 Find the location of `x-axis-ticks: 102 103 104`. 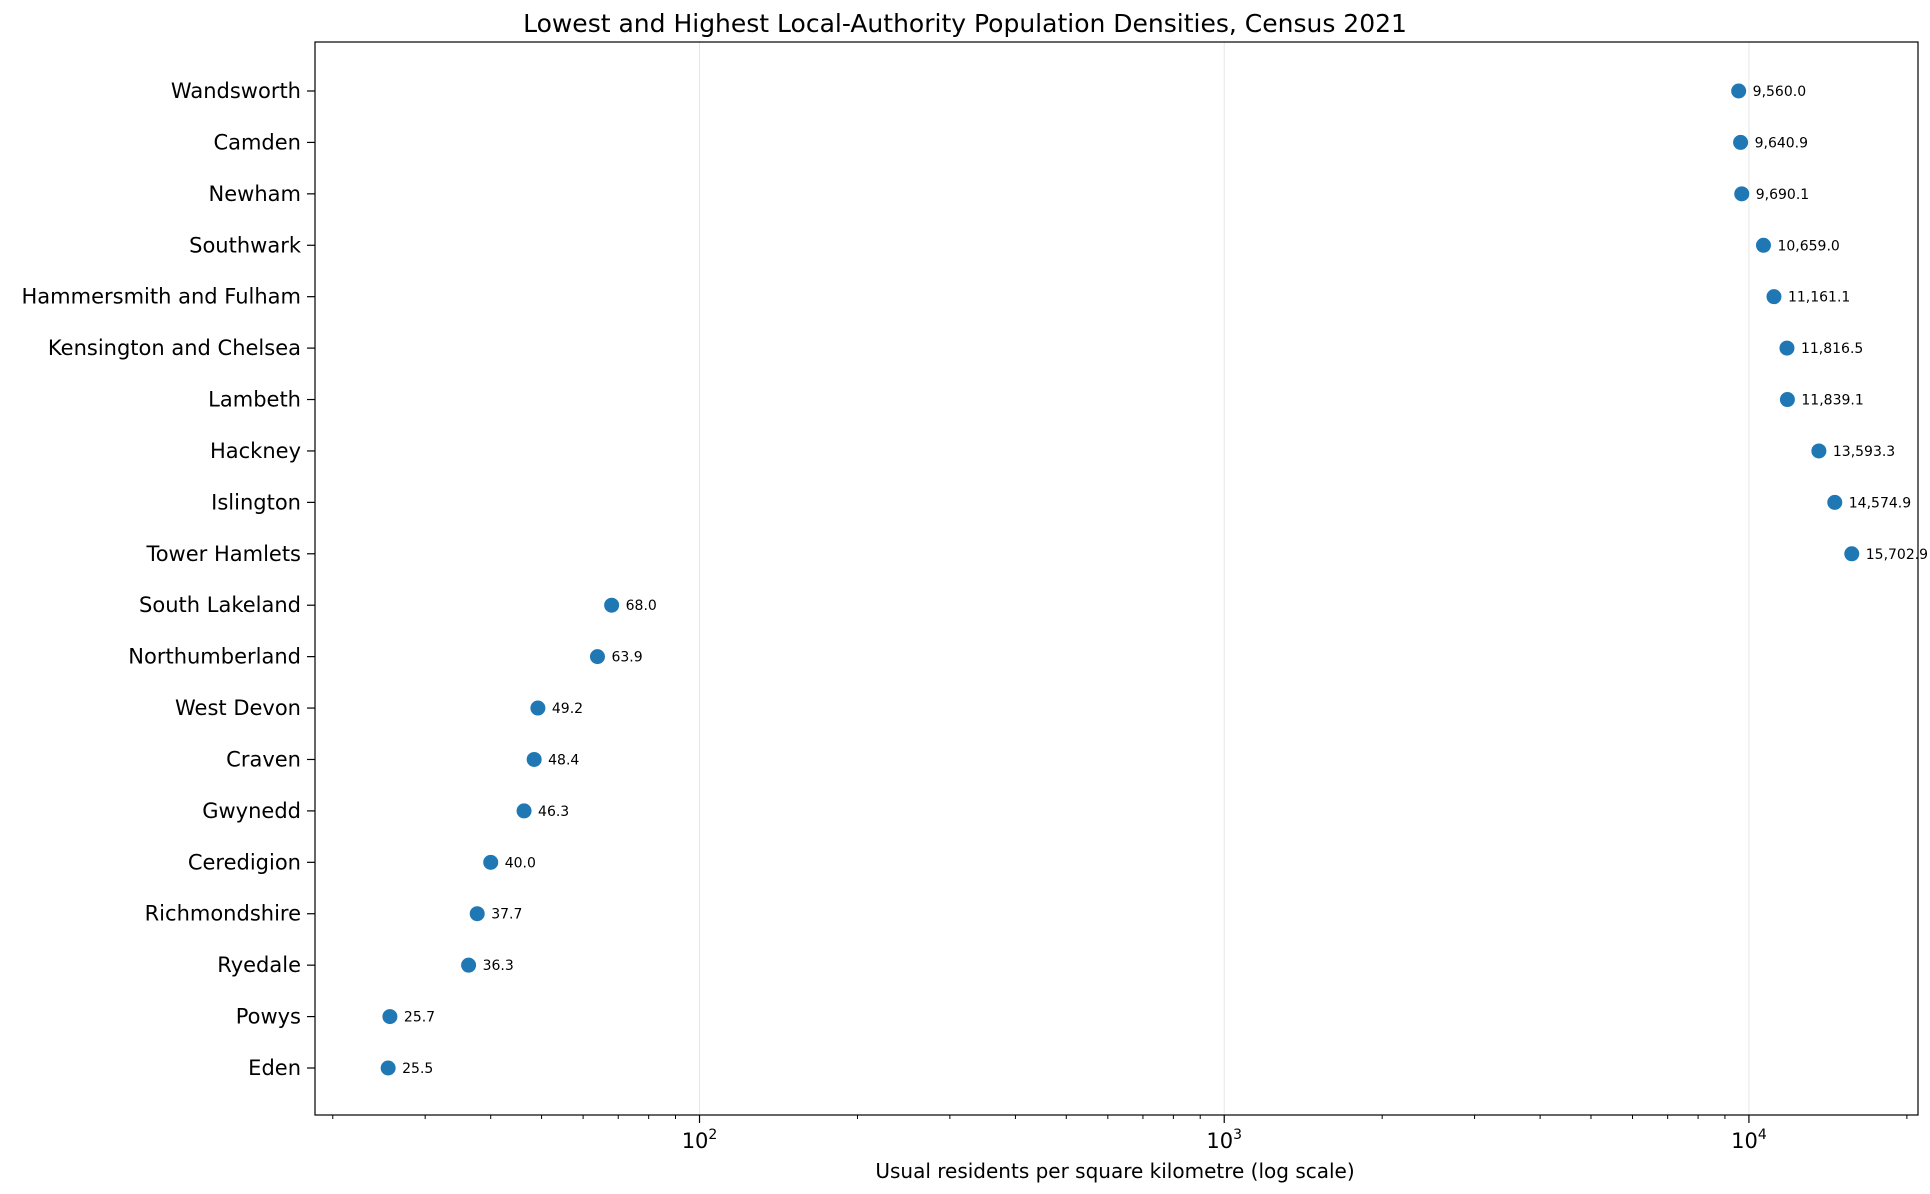

x-axis-ticks: 102 103 104 is located at coordinates (1224, 1134).